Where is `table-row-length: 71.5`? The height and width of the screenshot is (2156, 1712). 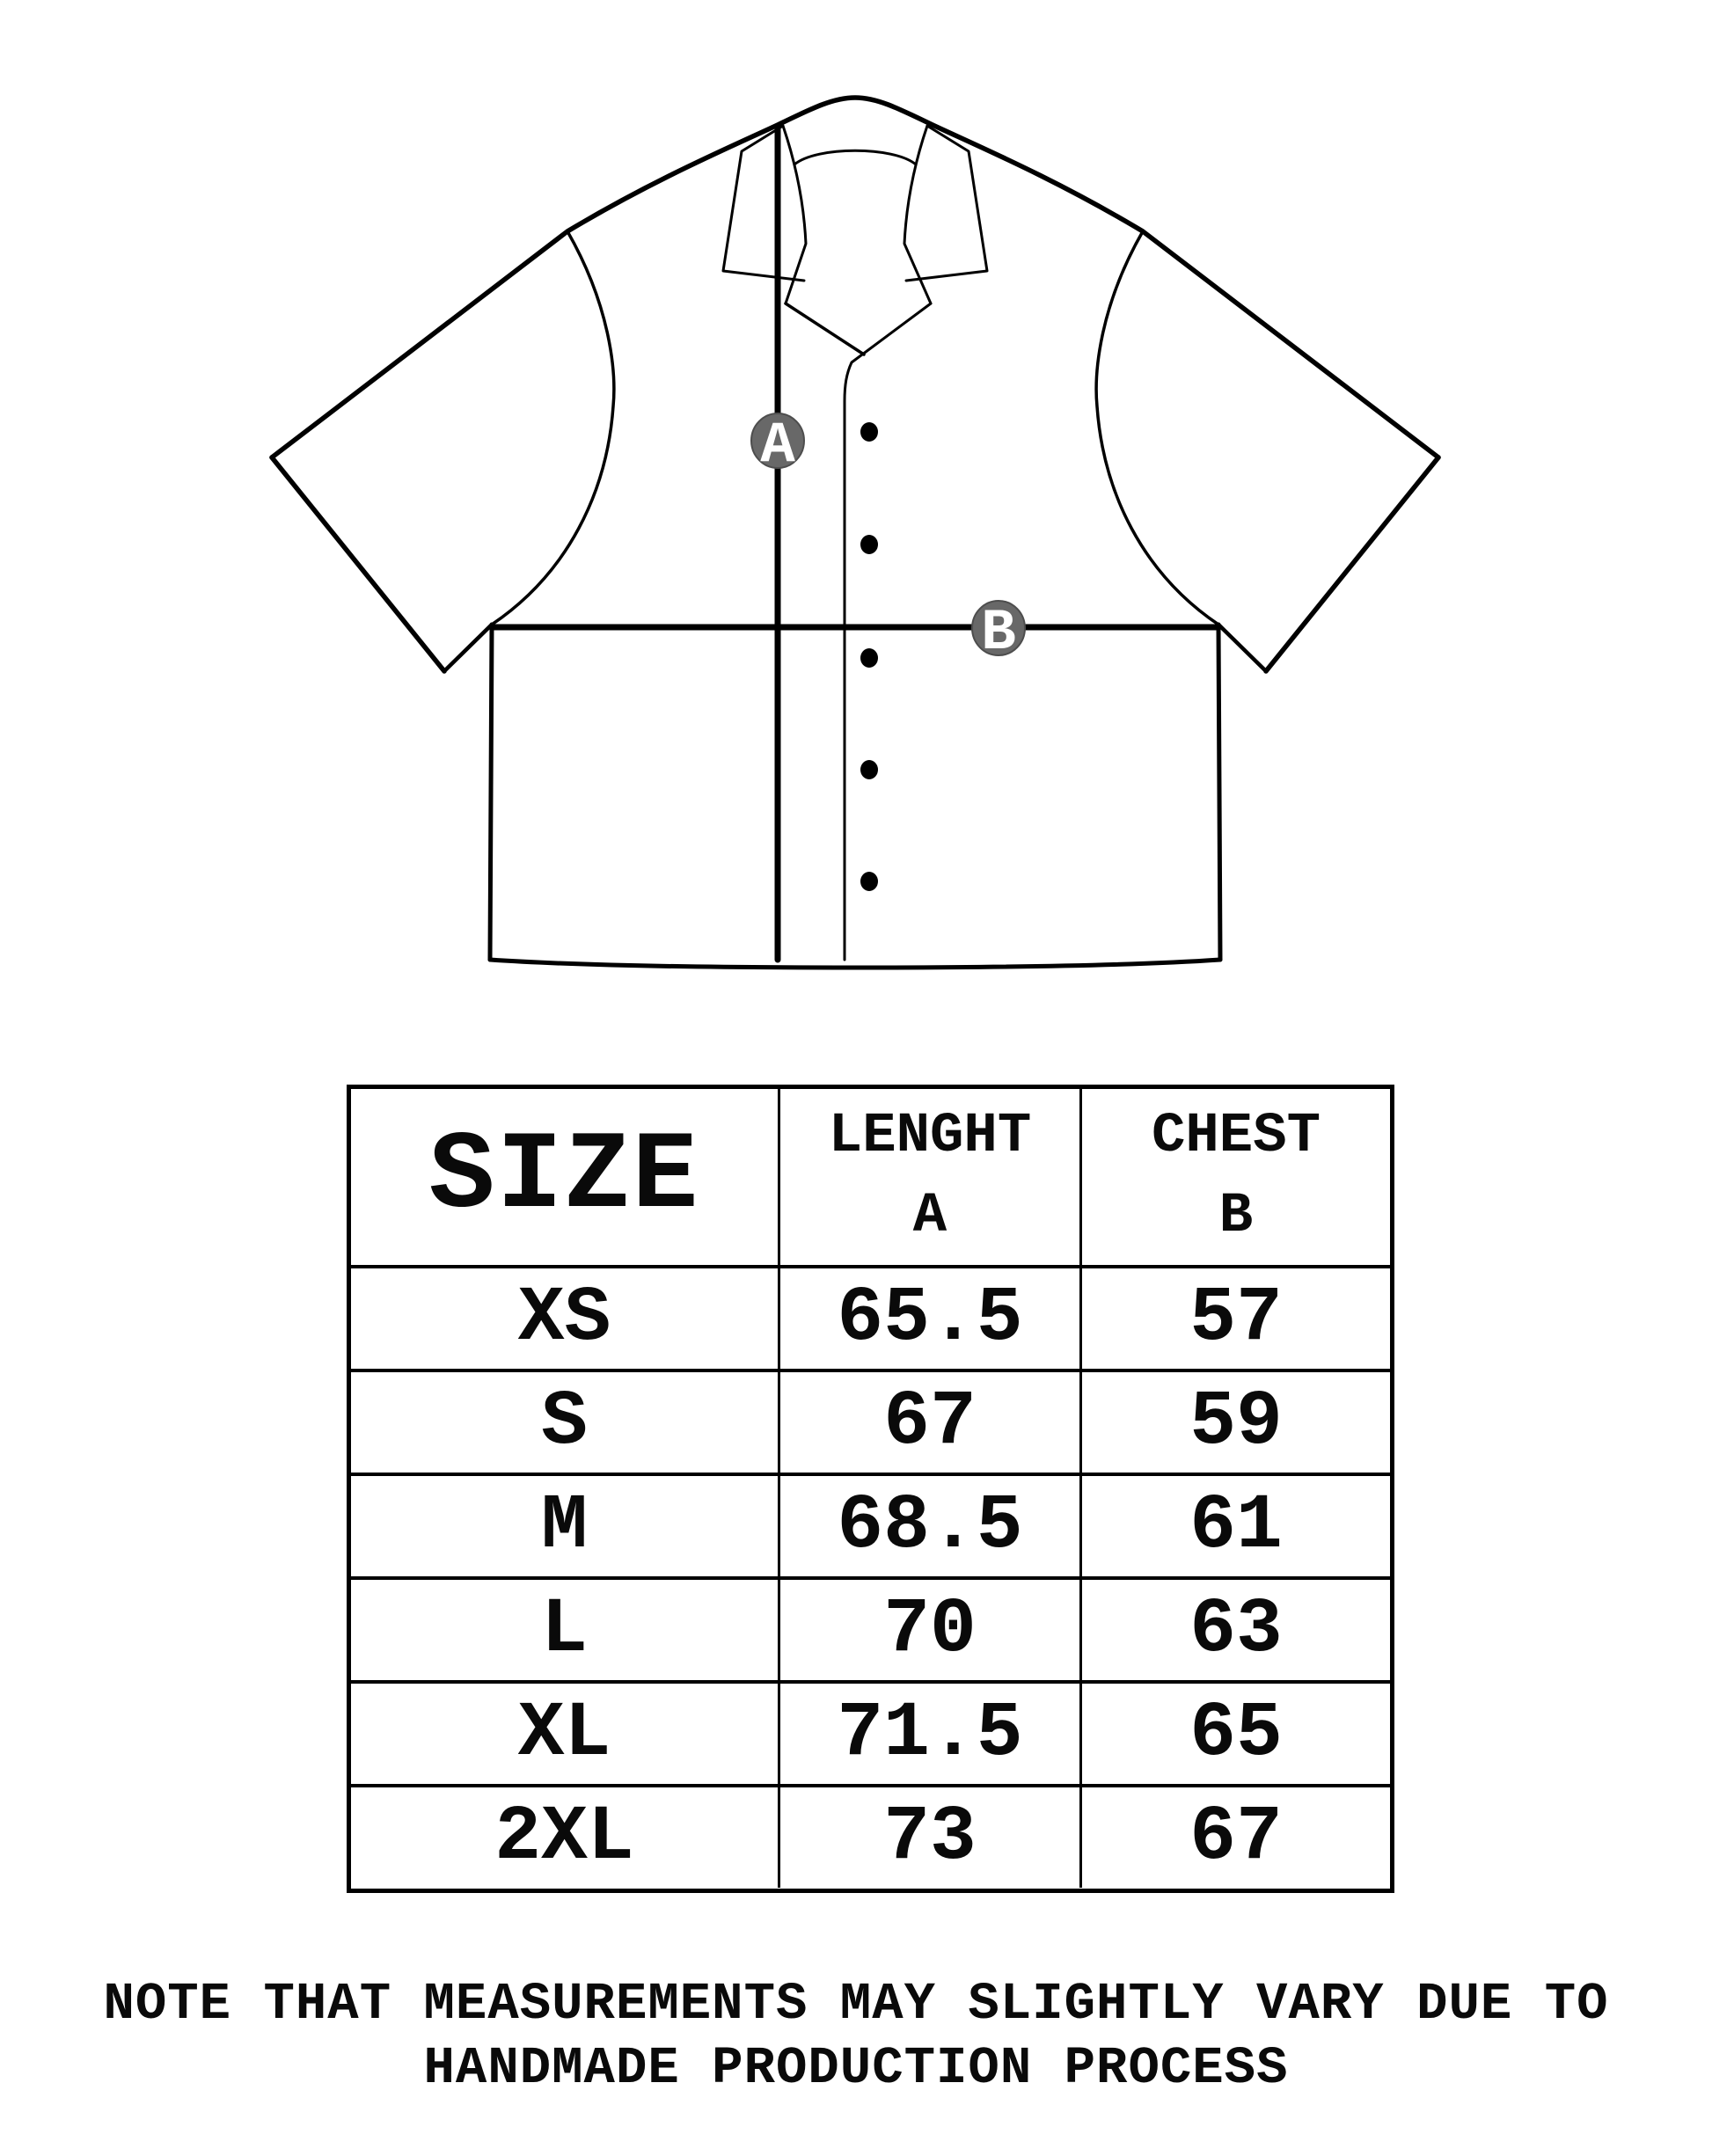 table-row-length: 71.5 is located at coordinates (929, 1732).